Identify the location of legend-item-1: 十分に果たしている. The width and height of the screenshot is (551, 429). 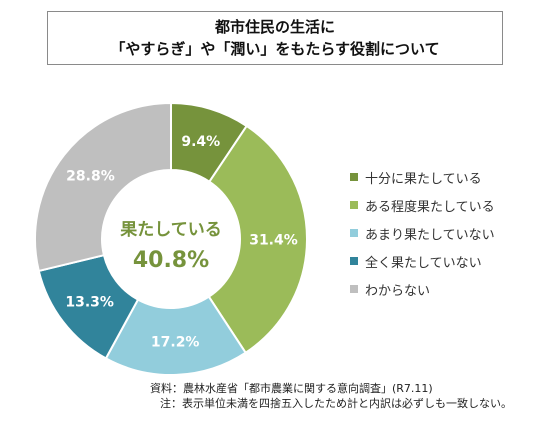
(422, 177).